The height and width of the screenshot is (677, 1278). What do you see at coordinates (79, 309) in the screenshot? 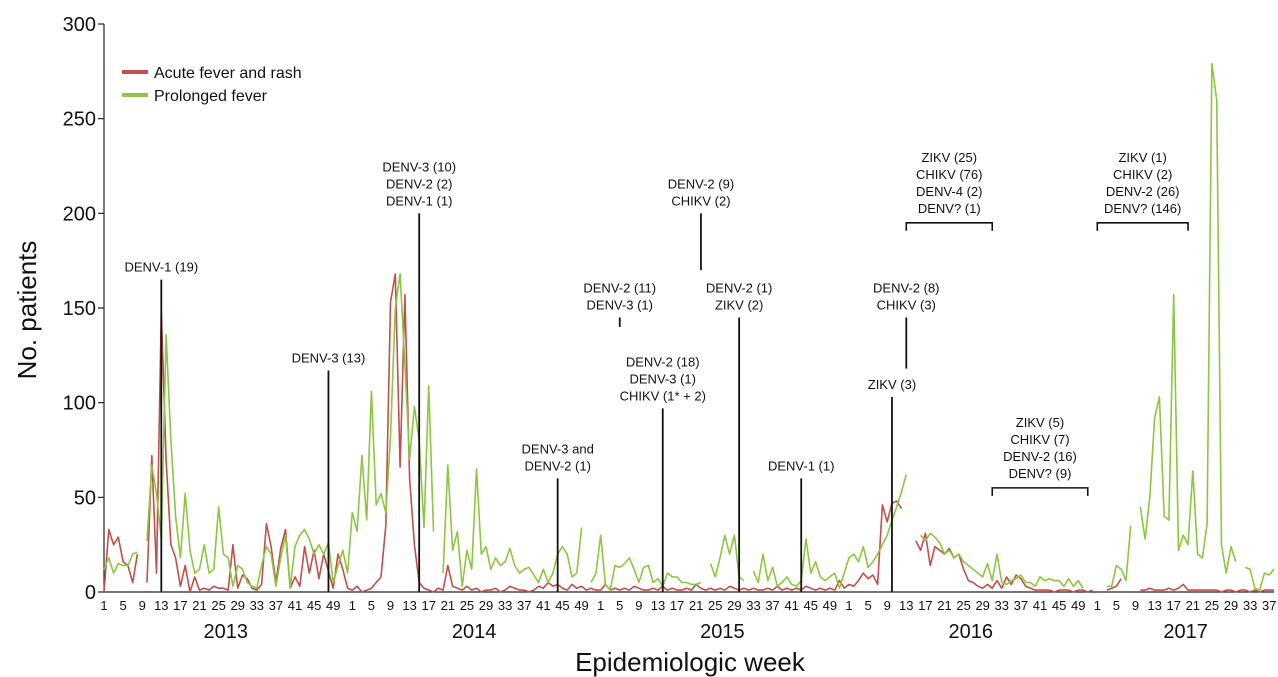
I see `y-tick-label: 150` at bounding box center [79, 309].